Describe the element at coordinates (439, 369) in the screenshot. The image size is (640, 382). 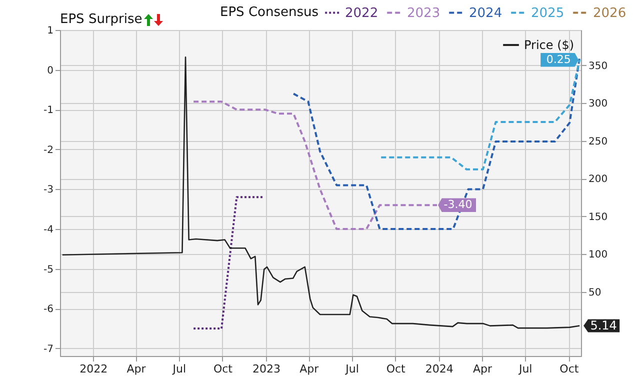
I see `x-tick-label: 2024` at that location.